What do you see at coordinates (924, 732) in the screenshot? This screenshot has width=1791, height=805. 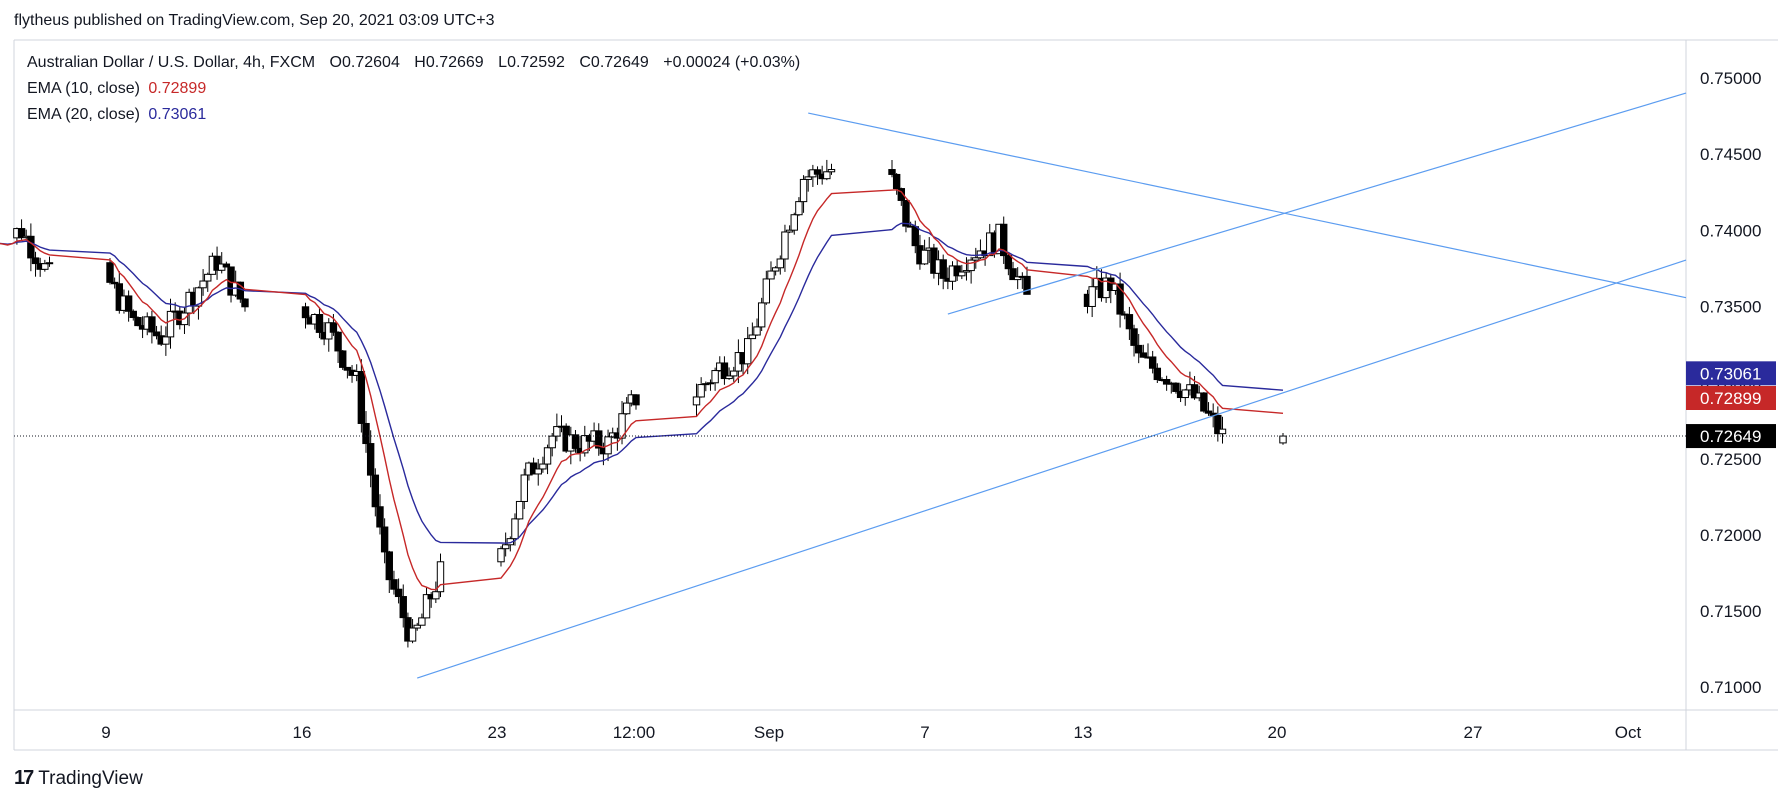 I see `x-tick-label: 7` at bounding box center [924, 732].